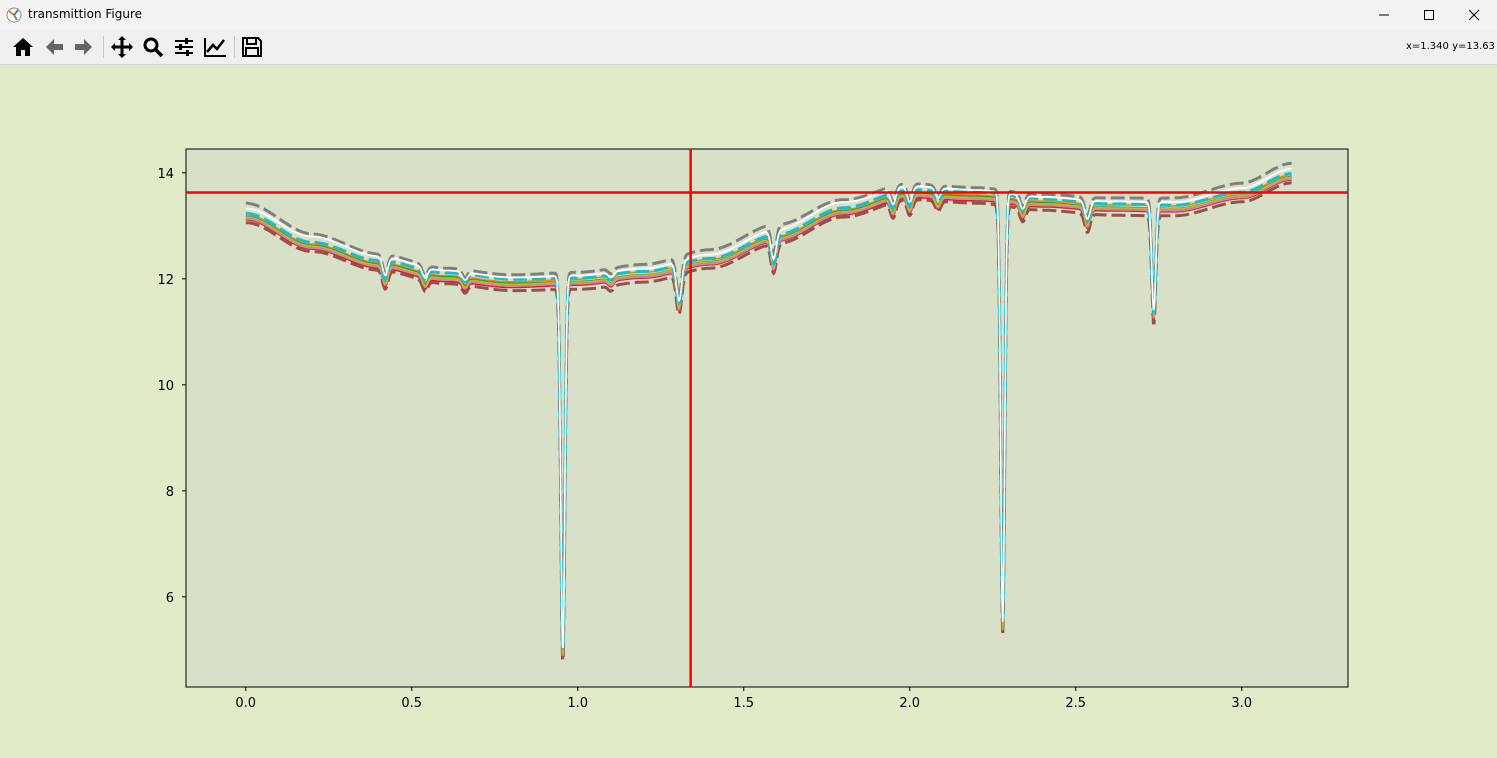 This screenshot has width=1497, height=758. Describe the element at coordinates (85, 14) in the screenshot. I see `window-title: transmittion Figure` at that location.